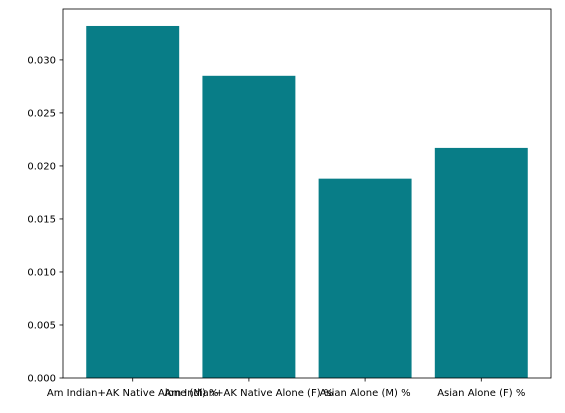 The width and height of the screenshot is (565, 413). What do you see at coordinates (41, 220) in the screenshot?
I see `y-tick-label-3: 0.015` at bounding box center [41, 220].